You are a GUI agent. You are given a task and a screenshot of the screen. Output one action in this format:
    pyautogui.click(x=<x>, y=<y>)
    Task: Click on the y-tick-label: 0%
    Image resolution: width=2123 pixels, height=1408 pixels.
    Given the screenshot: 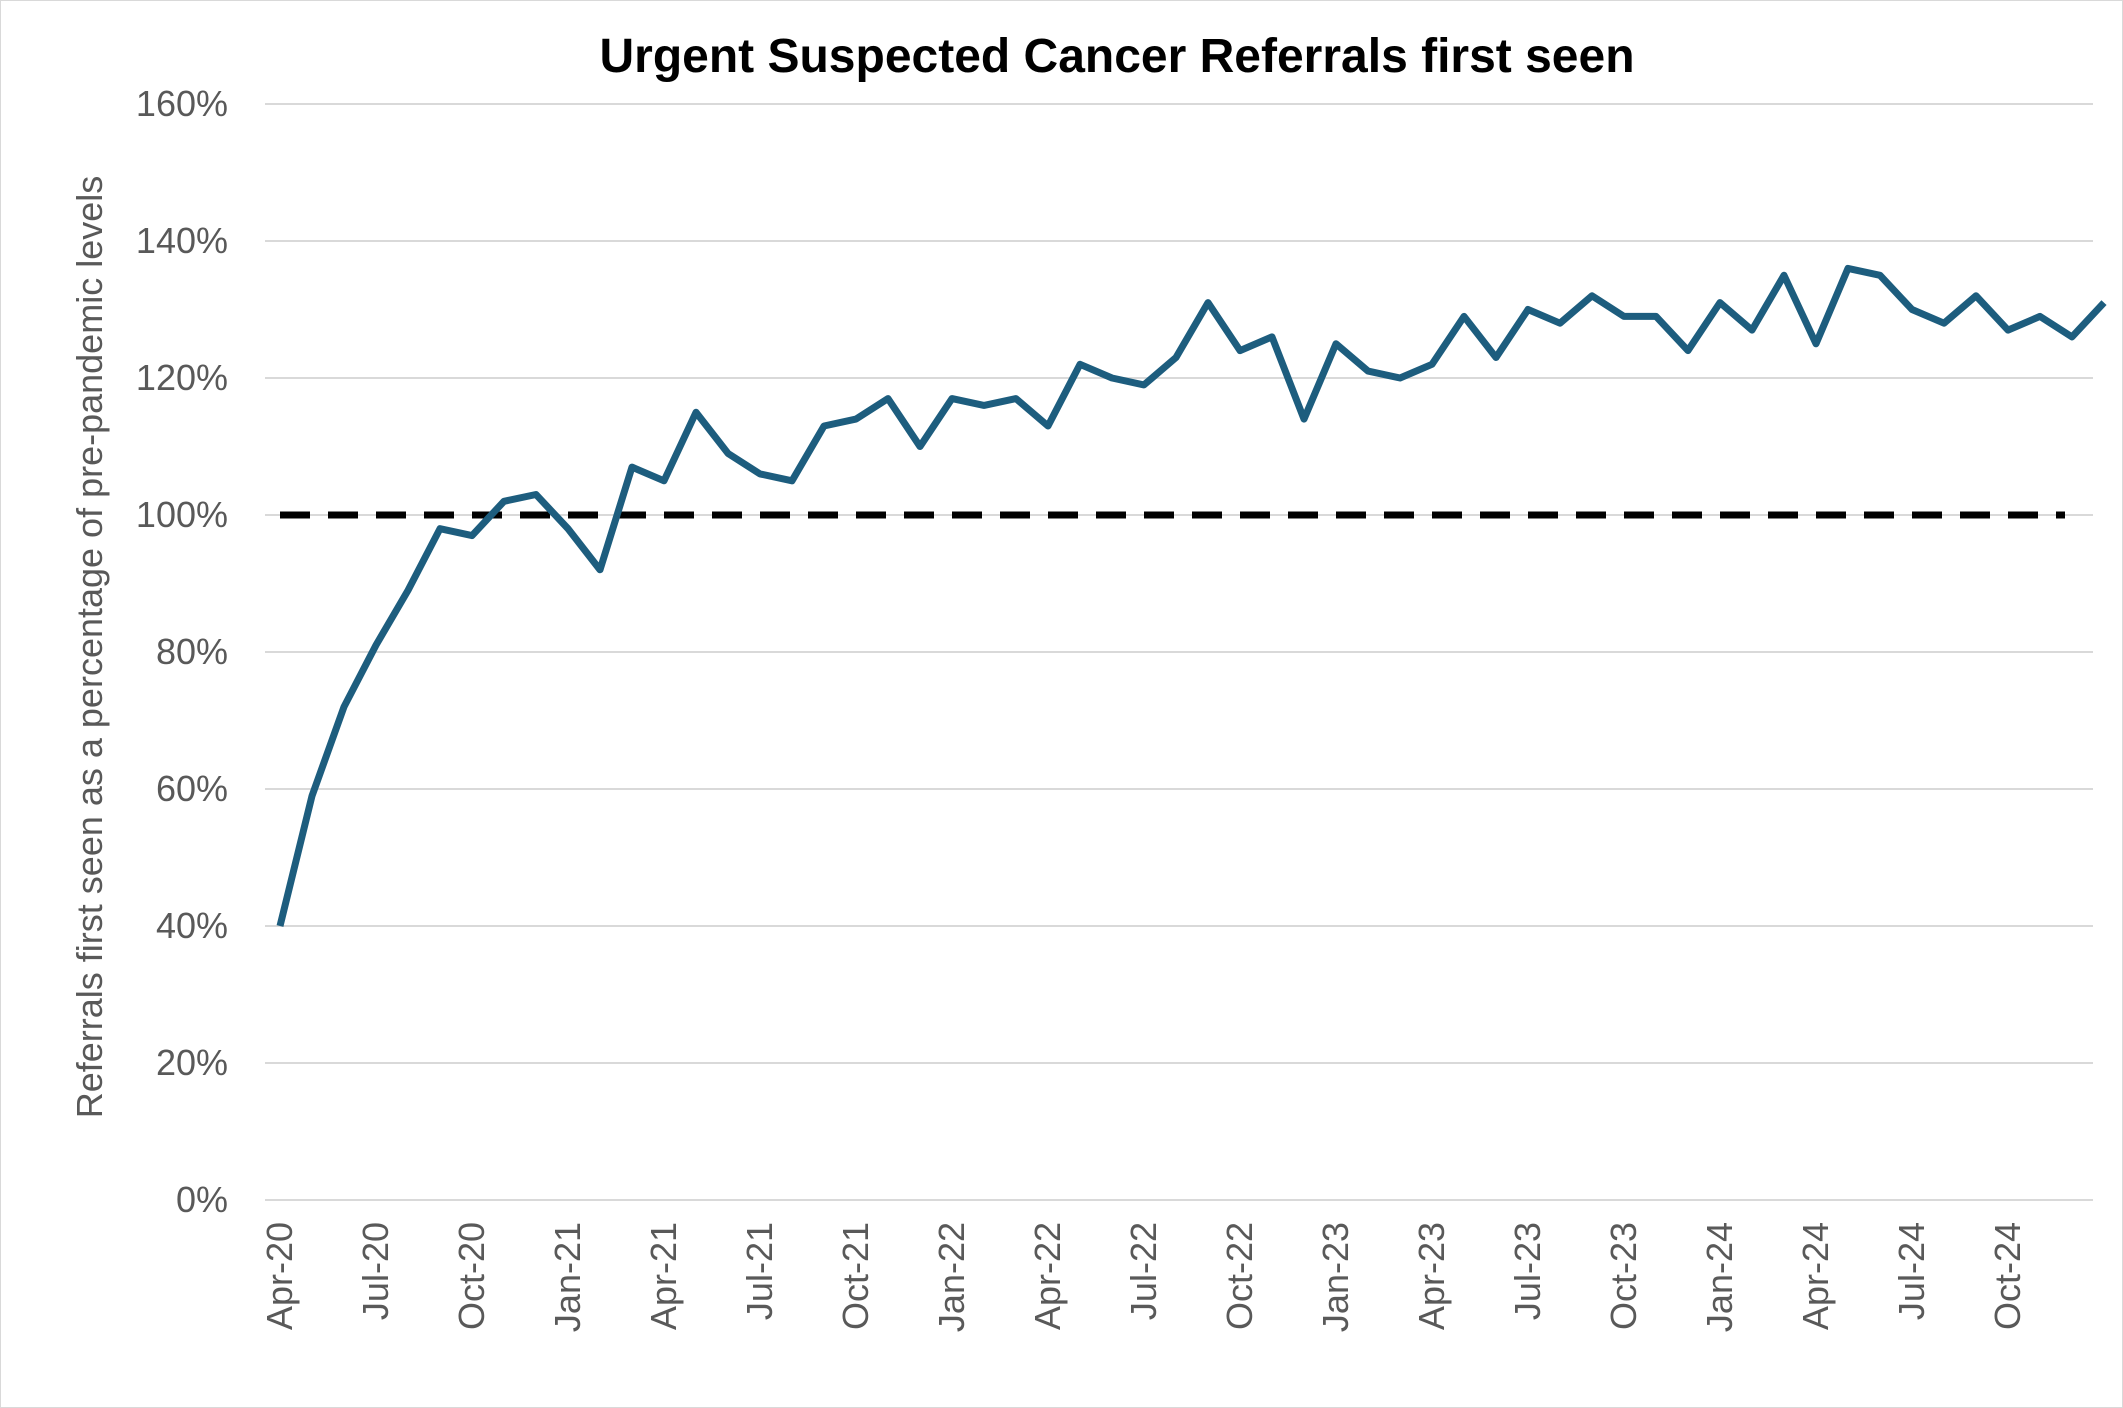 What is the action you would take?
    pyautogui.click(x=202, y=1199)
    